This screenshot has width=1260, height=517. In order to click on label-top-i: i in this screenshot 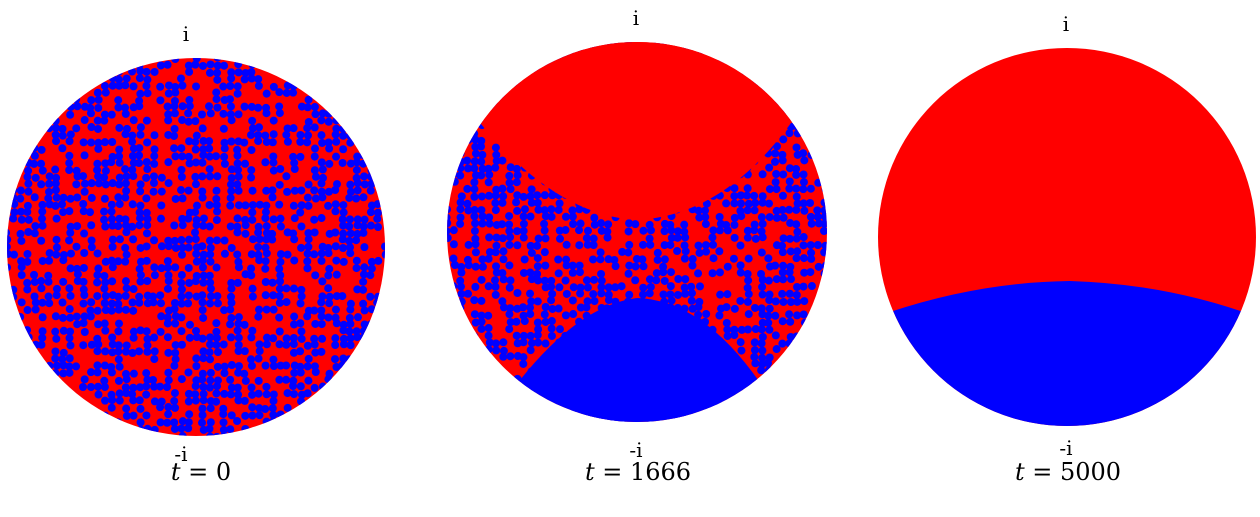, I will do `click(636, 18)`.